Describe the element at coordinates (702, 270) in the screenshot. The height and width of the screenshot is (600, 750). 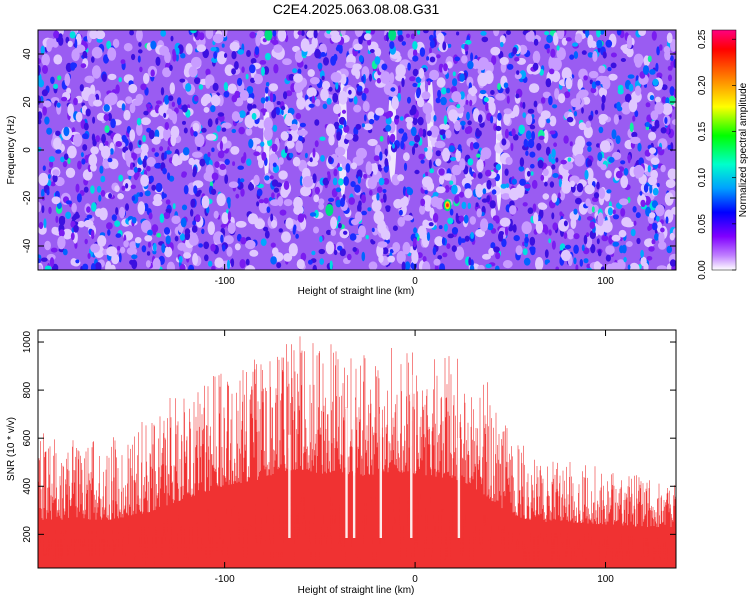
I see `colorbar-tick-label: 0.00` at that location.